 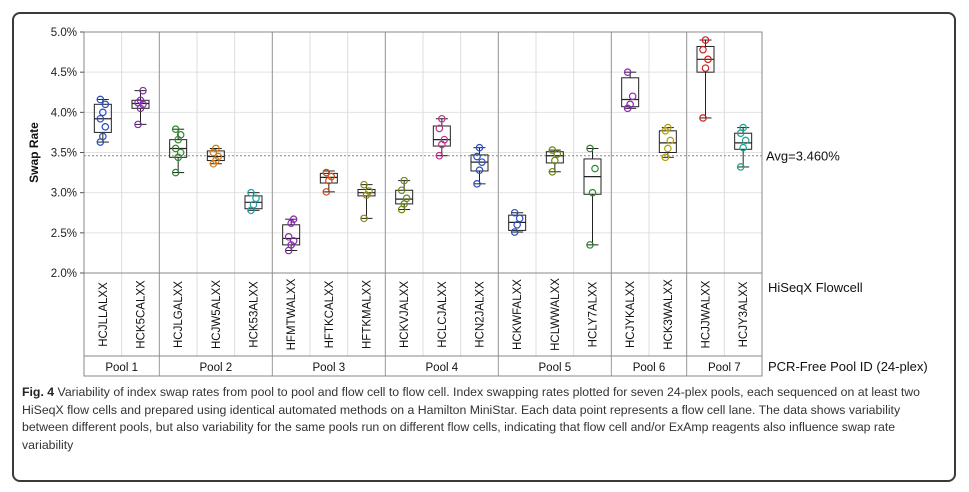 I want to click on boxplot-HCKWFALXX, so click(x=517, y=222).